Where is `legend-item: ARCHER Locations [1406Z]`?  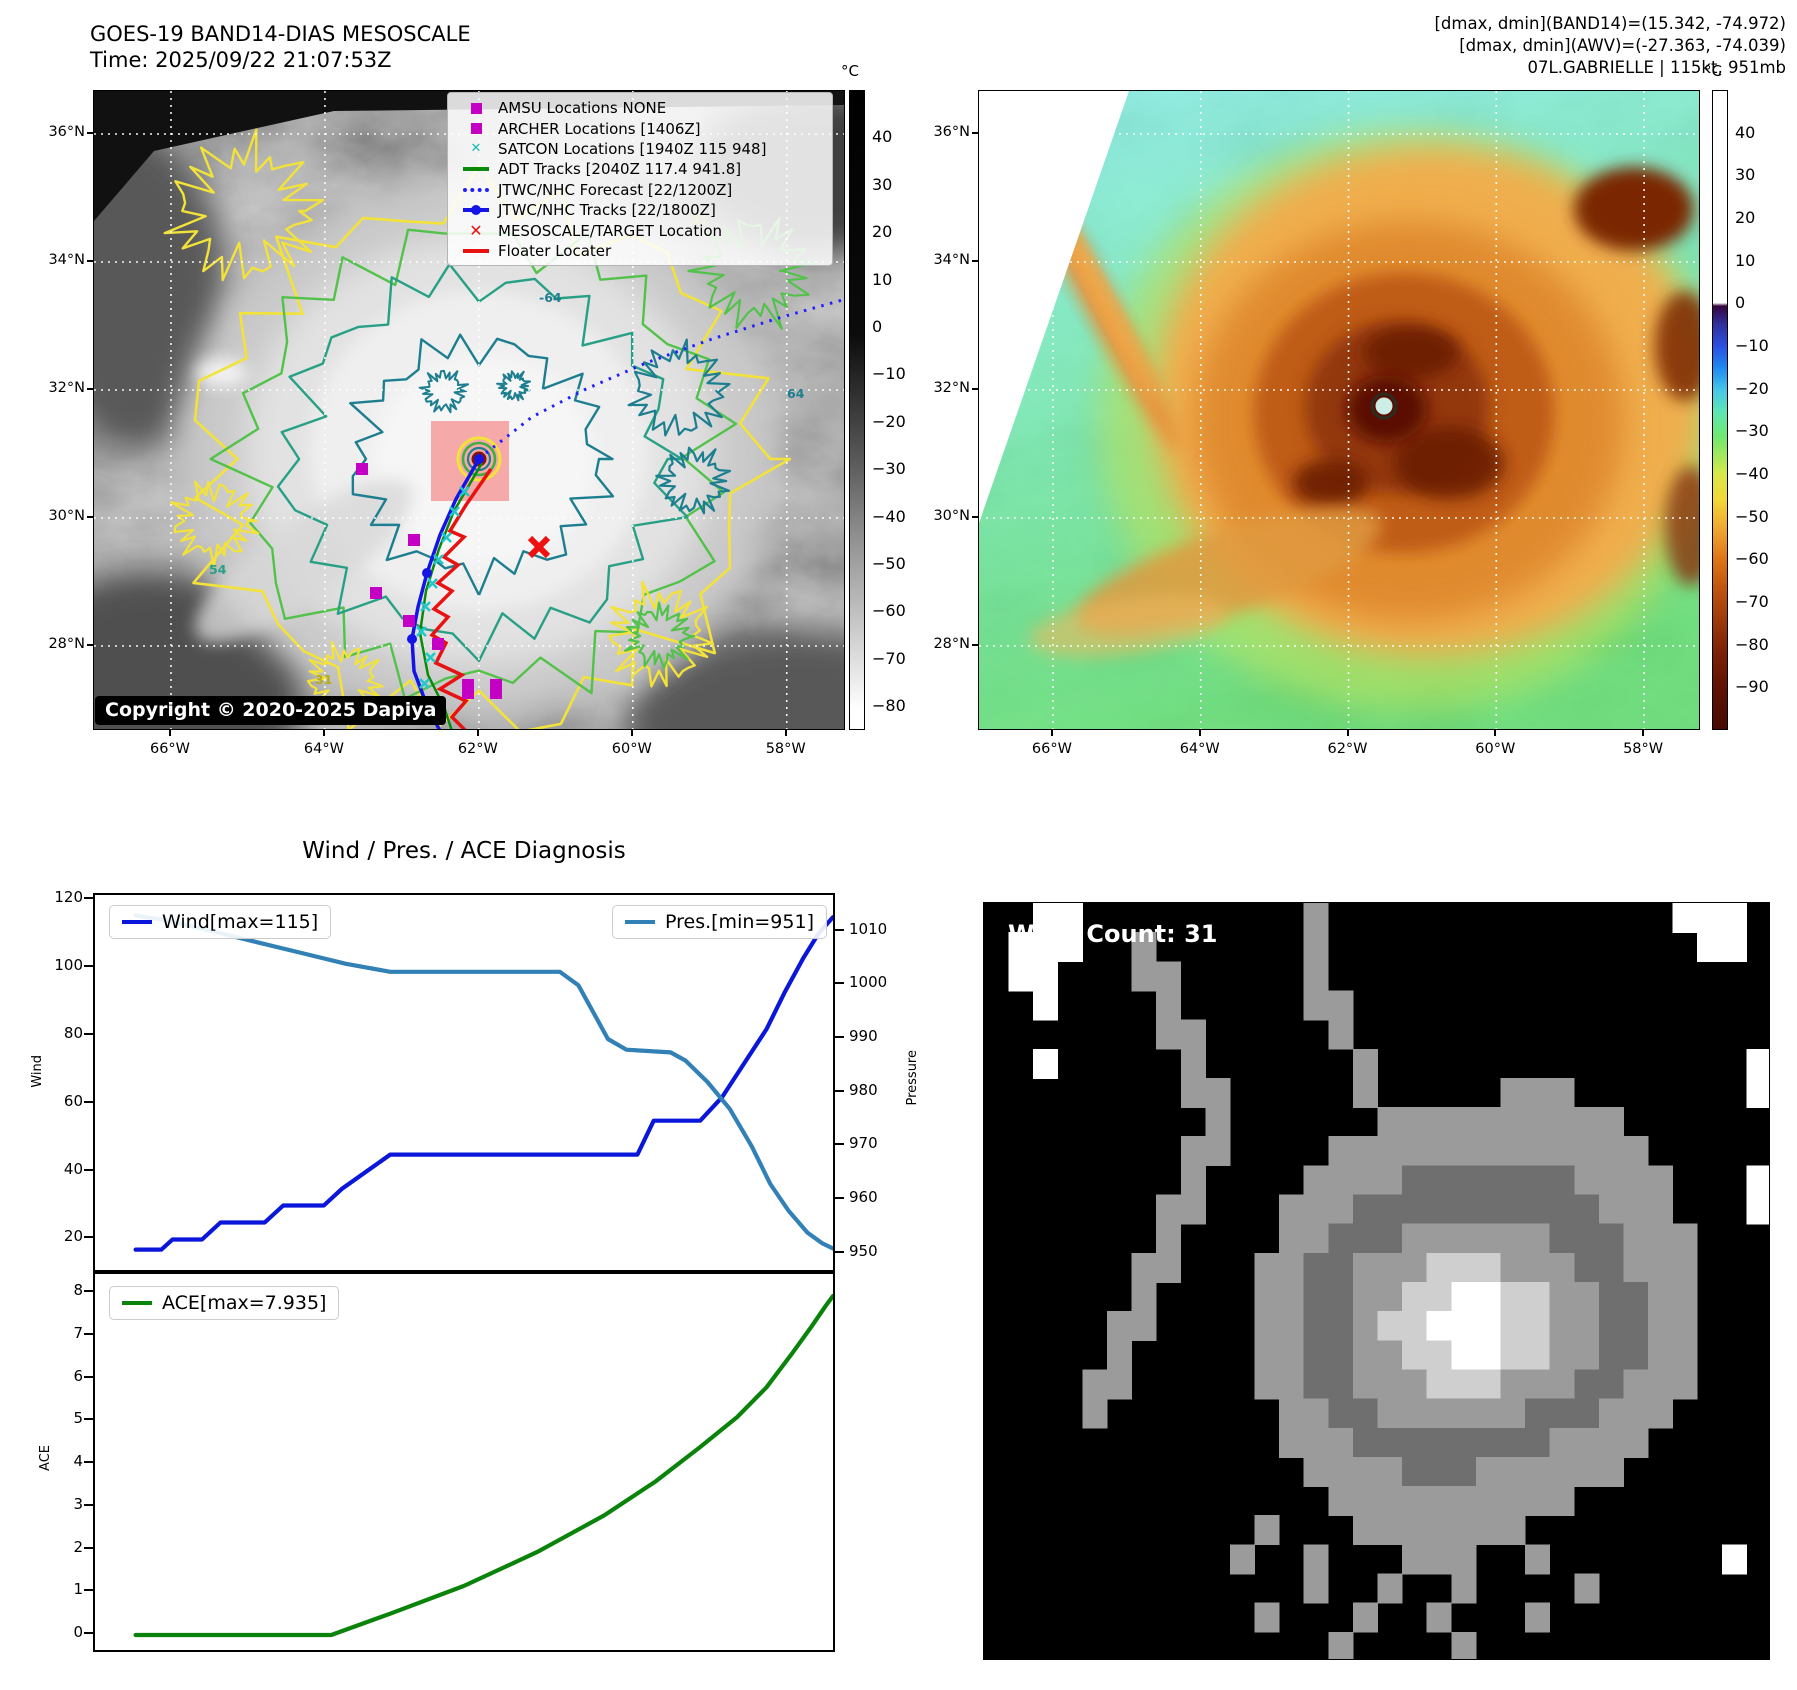 legend-item: ARCHER Locations [1406Z] is located at coordinates (640, 128).